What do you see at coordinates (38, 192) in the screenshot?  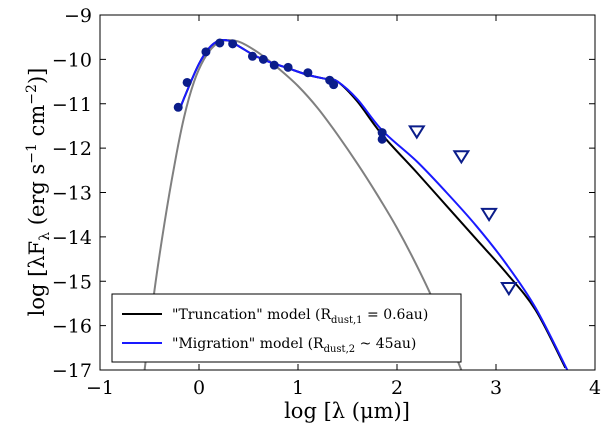 I see `y-axis-label: log [λFλ (erg s−1 cm−2)]` at bounding box center [38, 192].